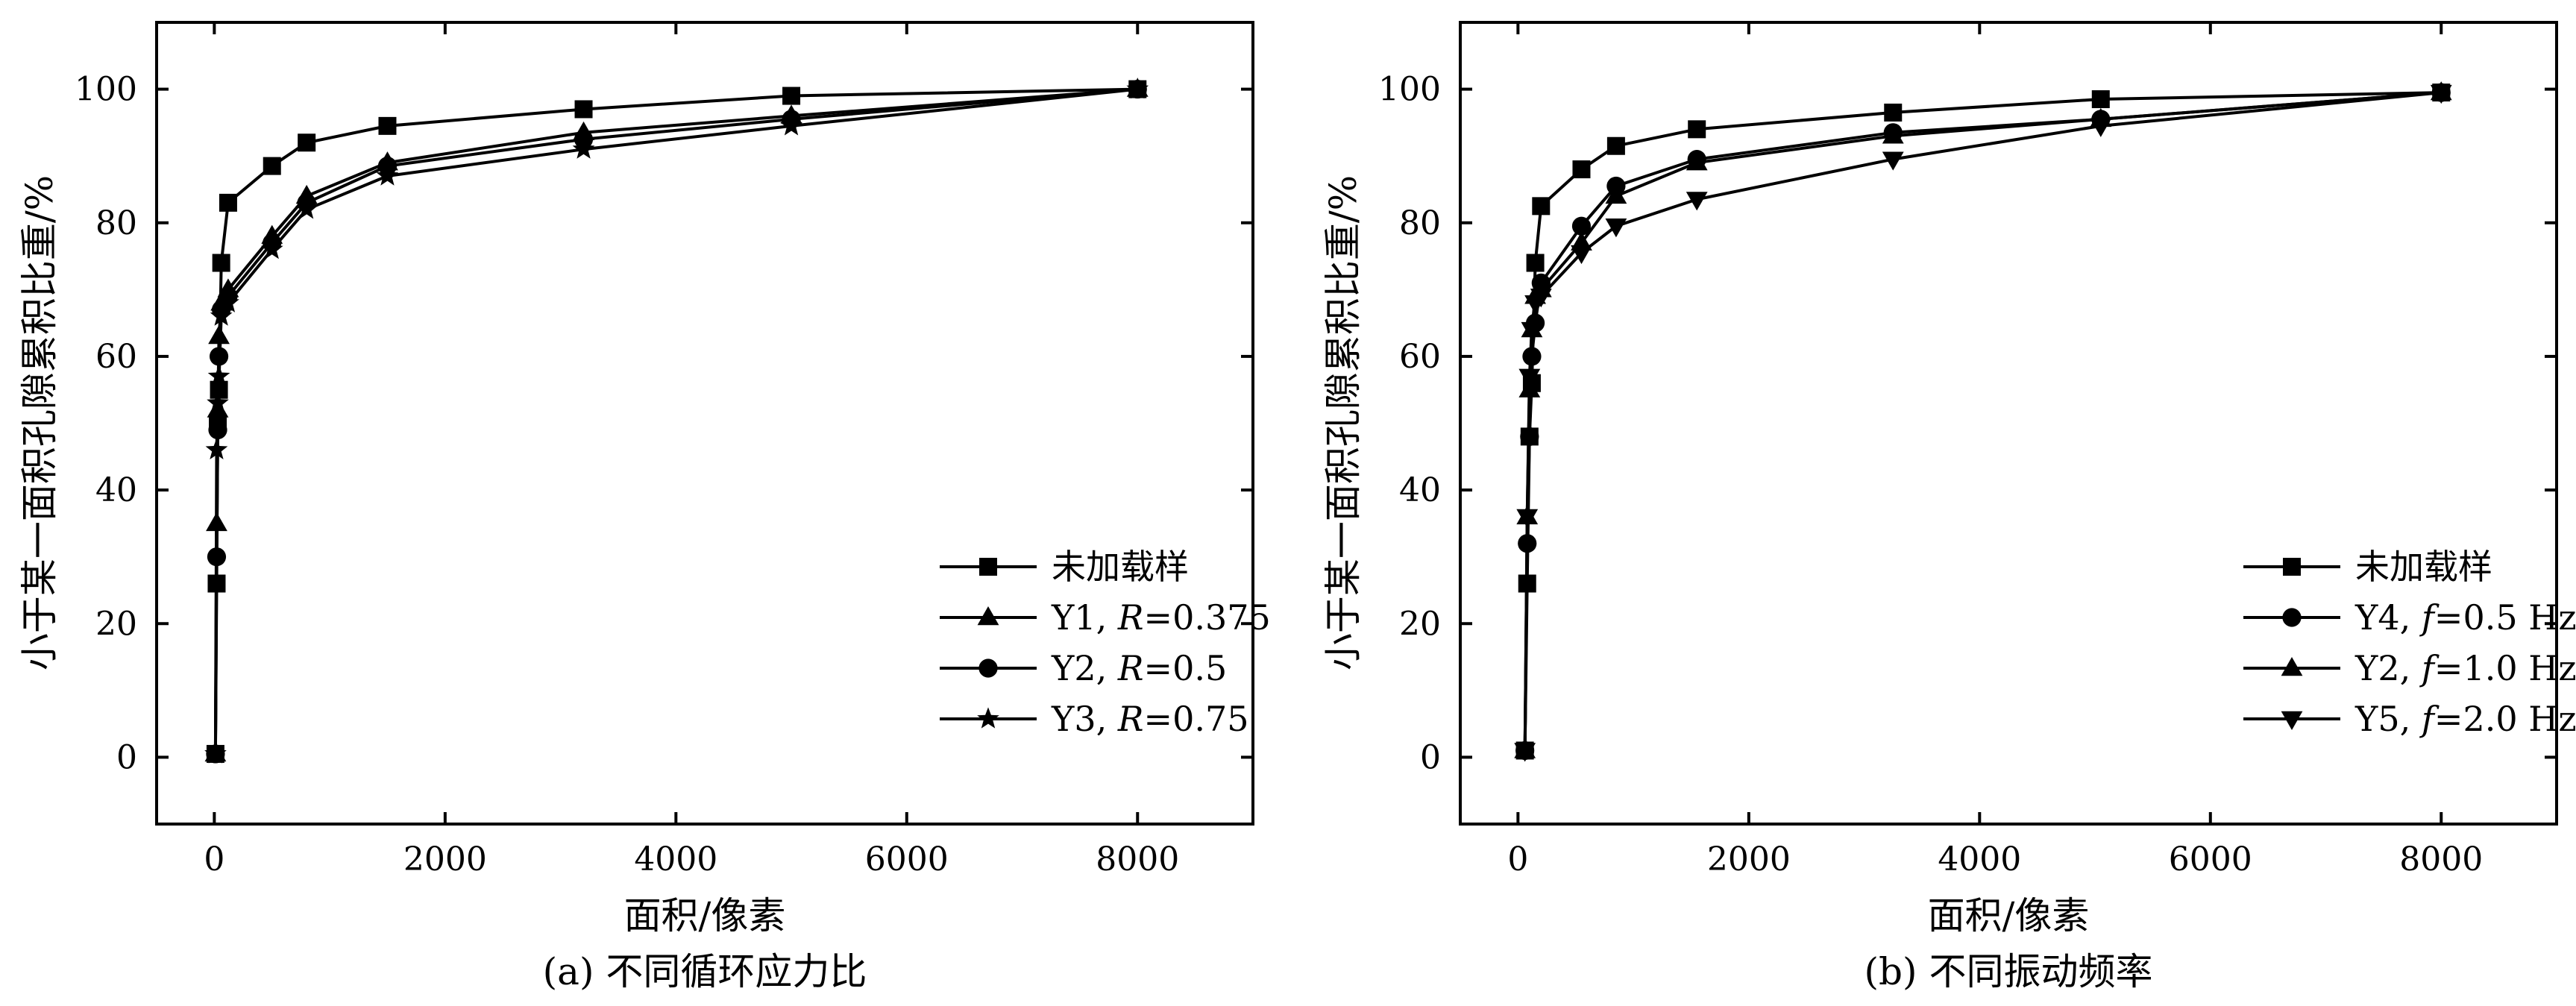 The height and width of the screenshot is (1006, 2576). I want to click on panel-a-xlabel: 面积/像素, so click(705, 915).